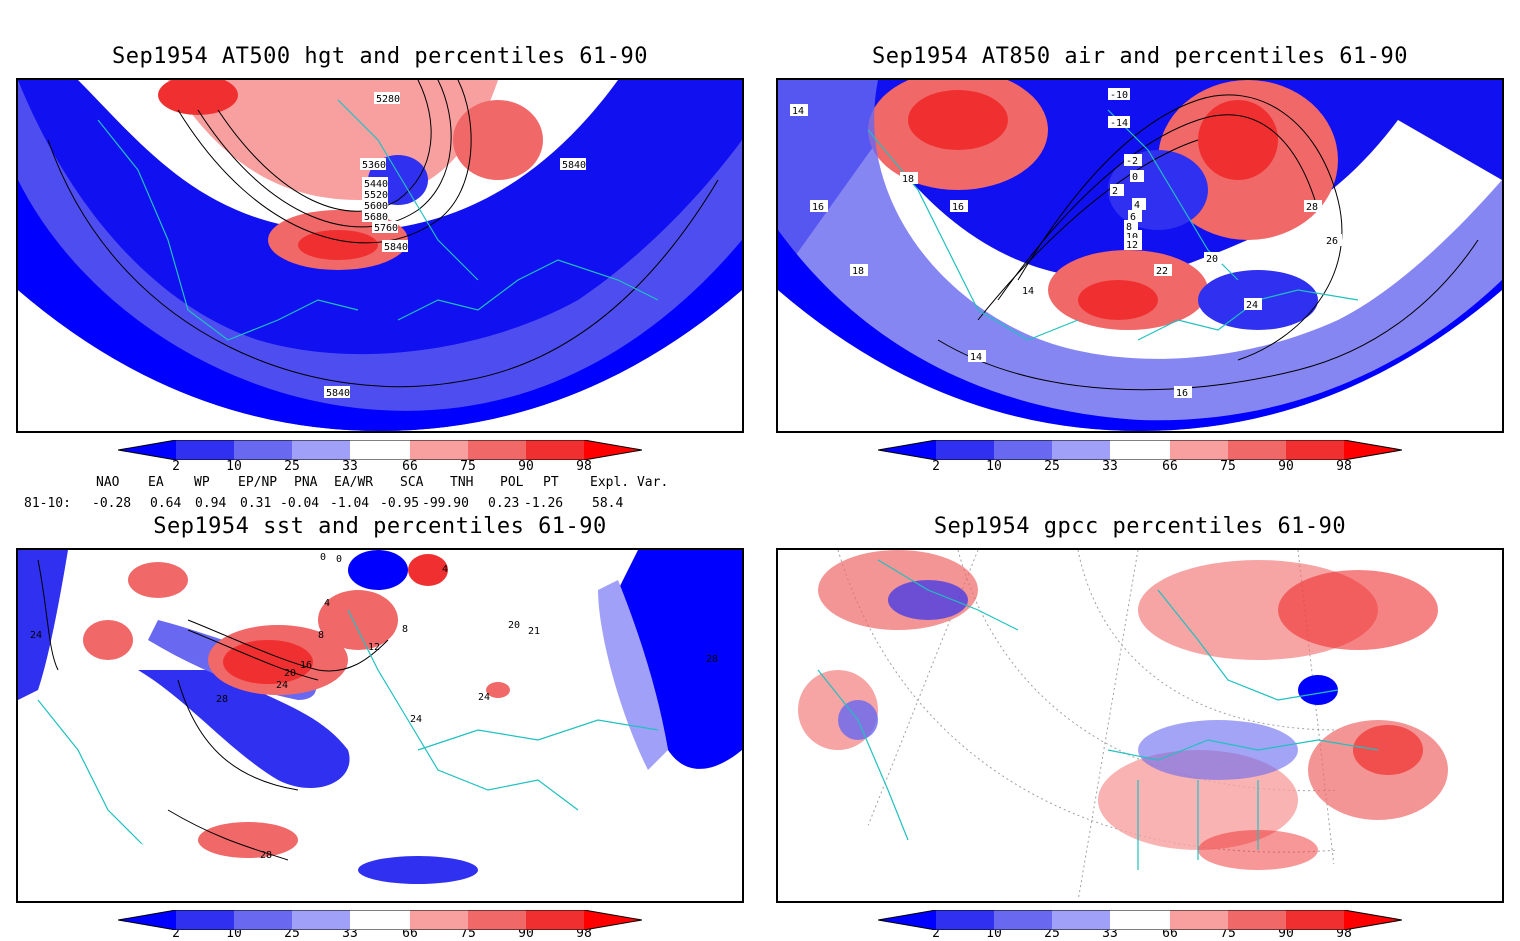  I want to click on contour-label: 22, so click(1162, 271).